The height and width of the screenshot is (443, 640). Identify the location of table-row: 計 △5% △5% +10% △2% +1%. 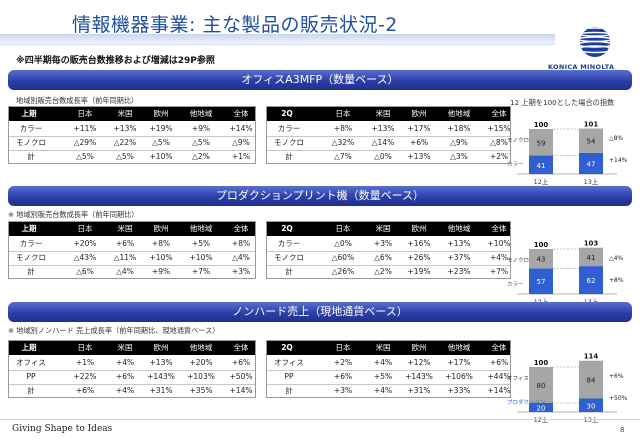
(132, 157).